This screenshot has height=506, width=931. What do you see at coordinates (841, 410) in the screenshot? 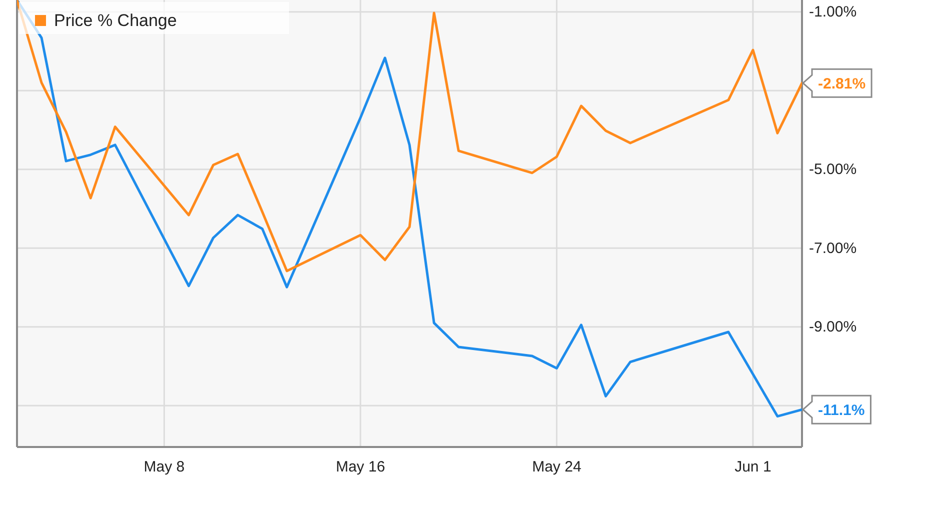
I see `data-label: -11.1%` at bounding box center [841, 410].